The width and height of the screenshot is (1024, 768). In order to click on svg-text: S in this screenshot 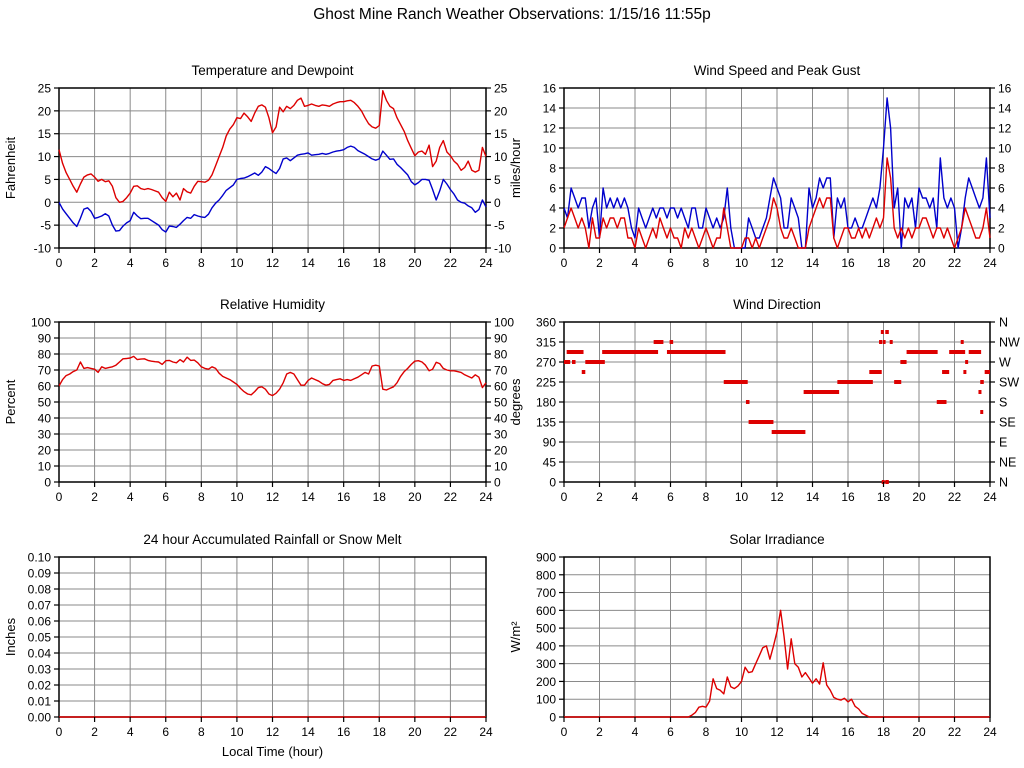, I will do `click(1003, 403)`.